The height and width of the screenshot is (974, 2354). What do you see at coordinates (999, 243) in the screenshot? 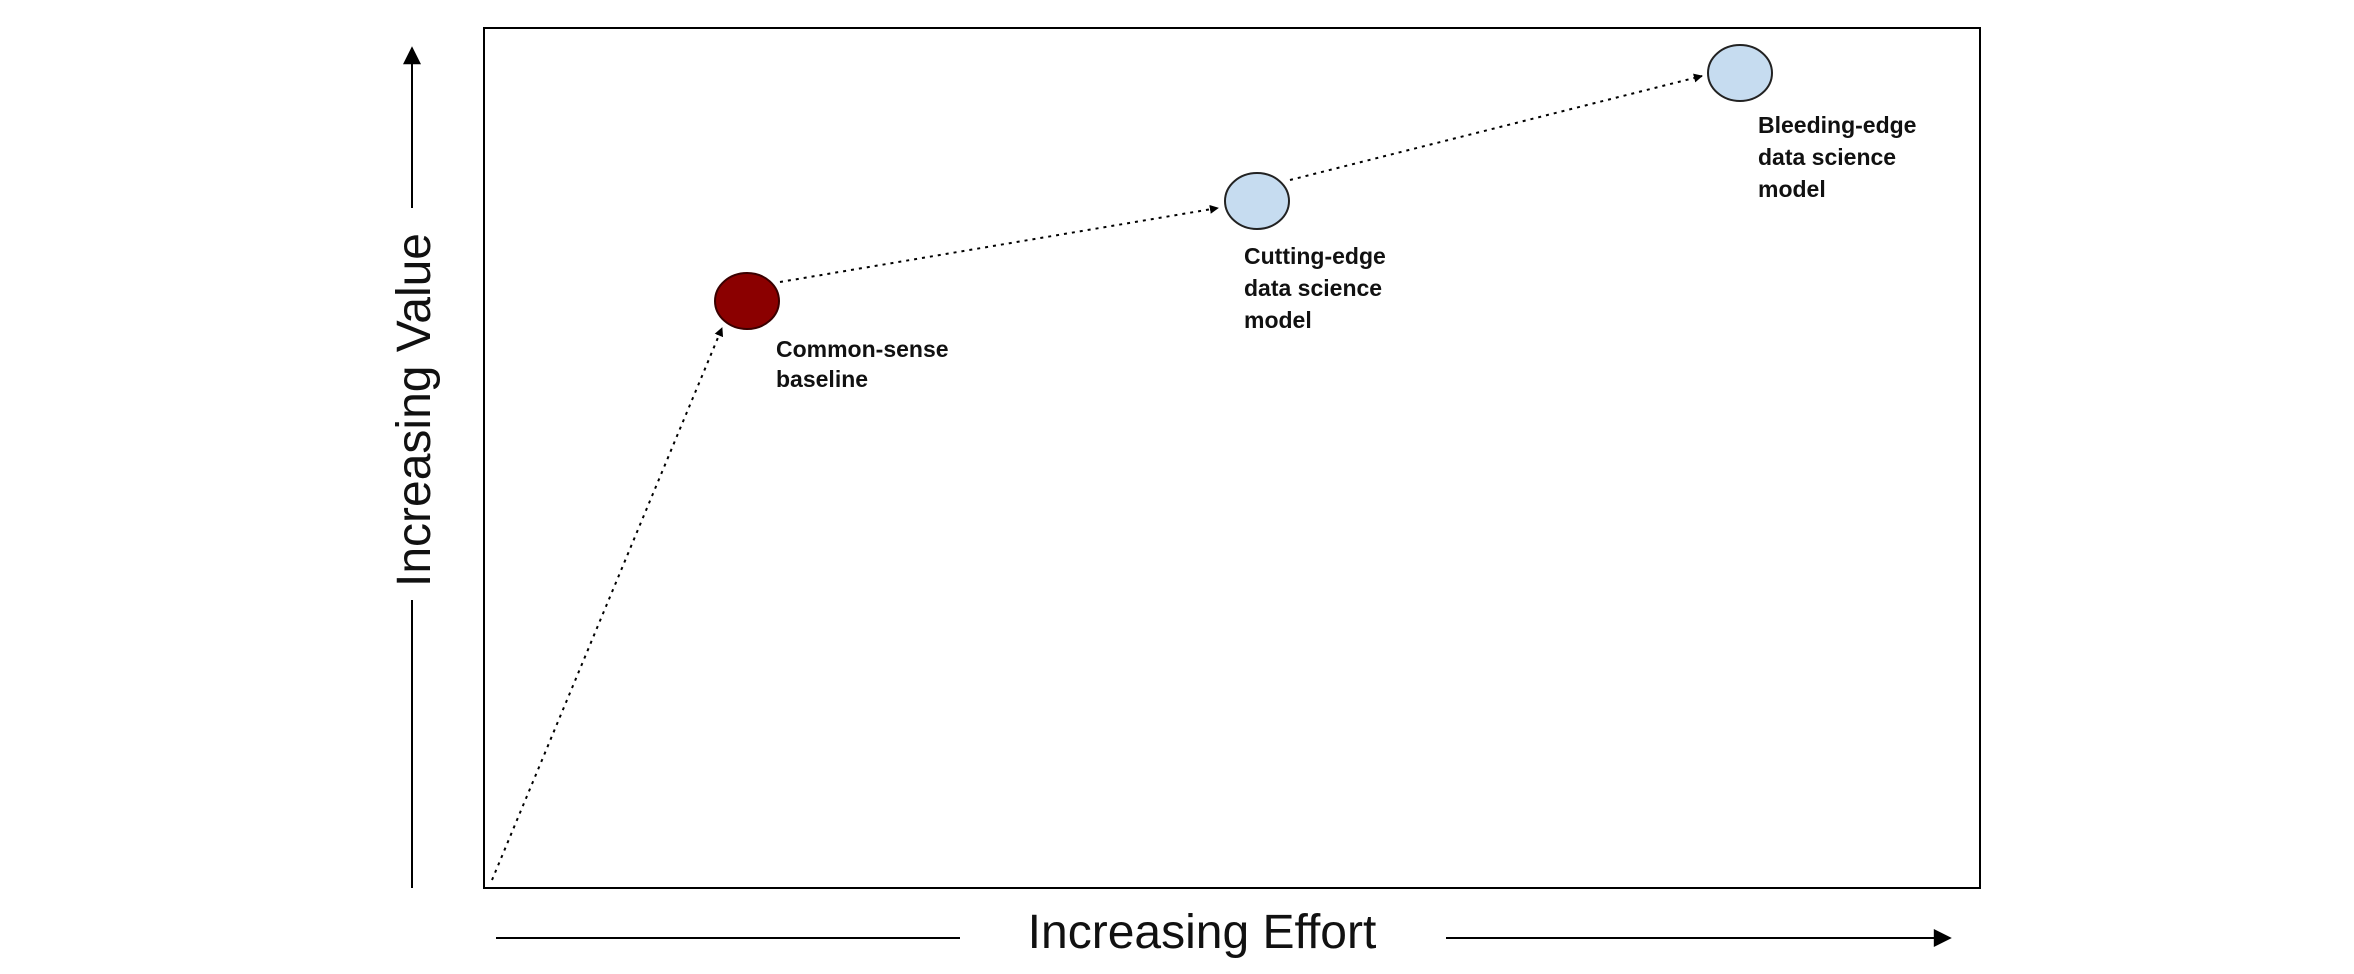
I see `connector-baseline-to-cutting-edge` at bounding box center [999, 243].